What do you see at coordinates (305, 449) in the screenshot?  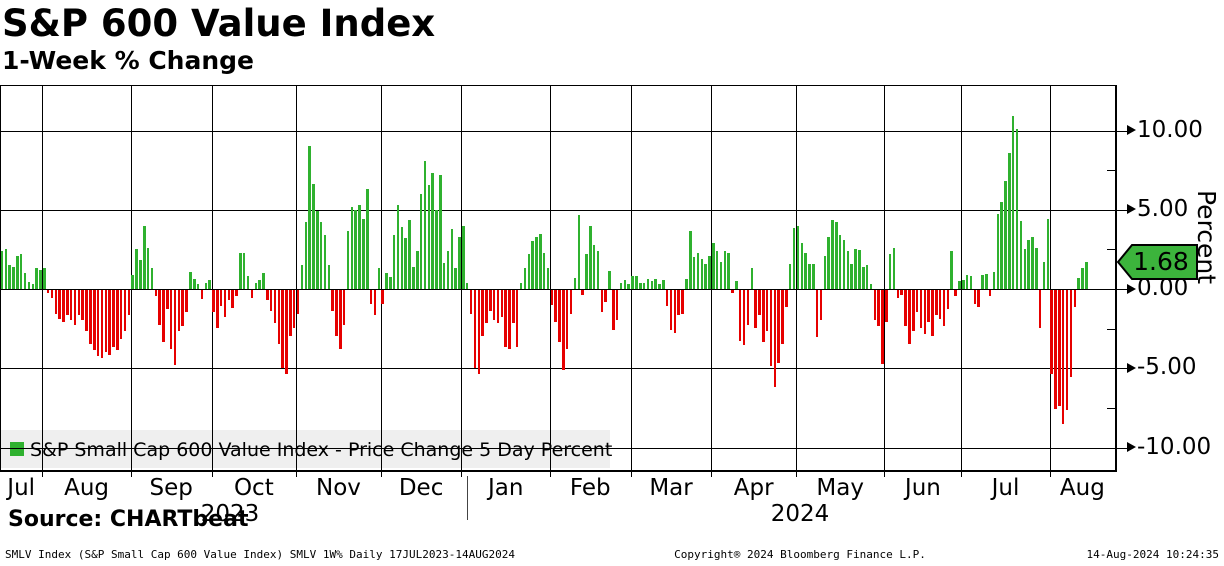 I see `legend-box` at bounding box center [305, 449].